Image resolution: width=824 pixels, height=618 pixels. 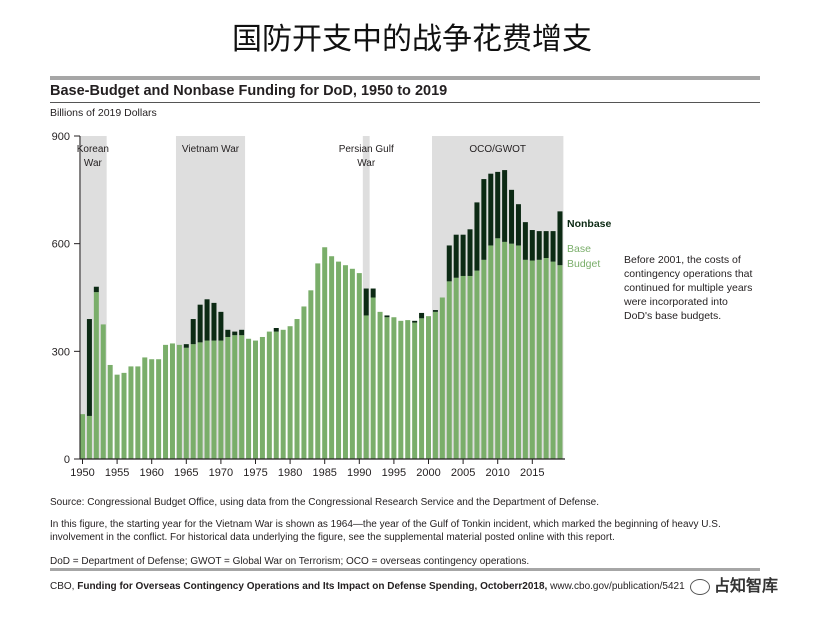 I want to click on legend-base: Budget, so click(x=583, y=264).